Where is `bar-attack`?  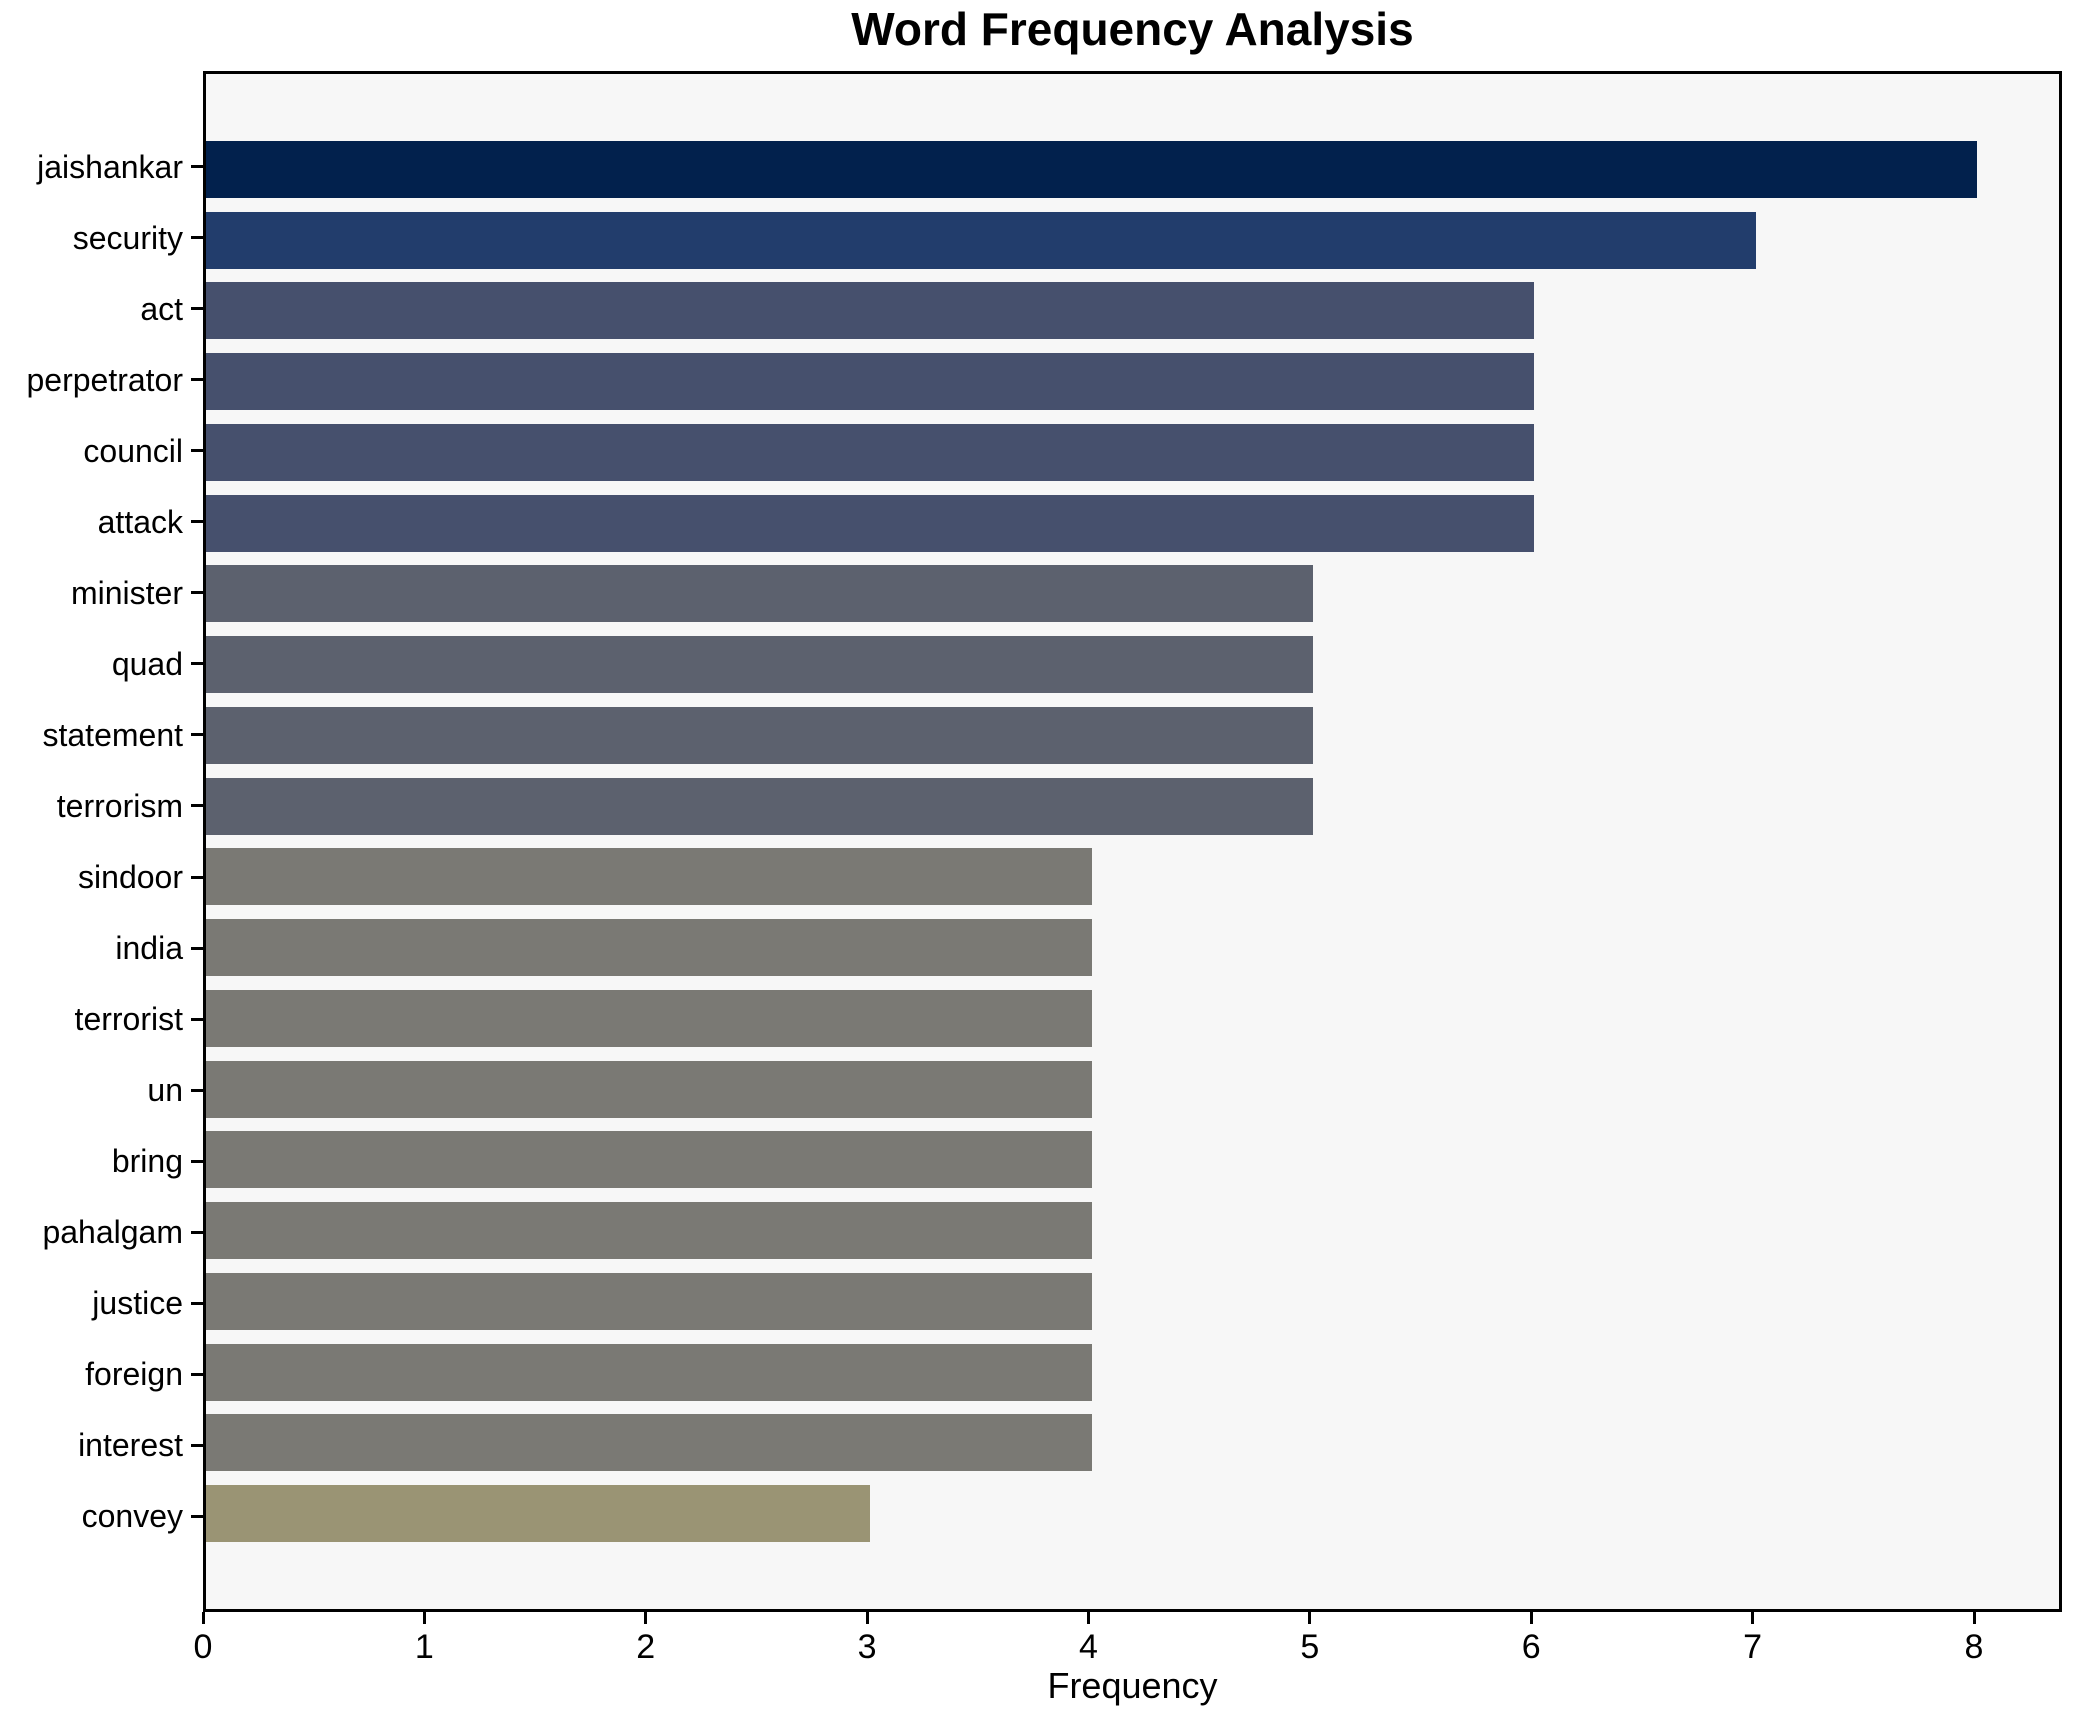
bar-attack is located at coordinates (870, 523).